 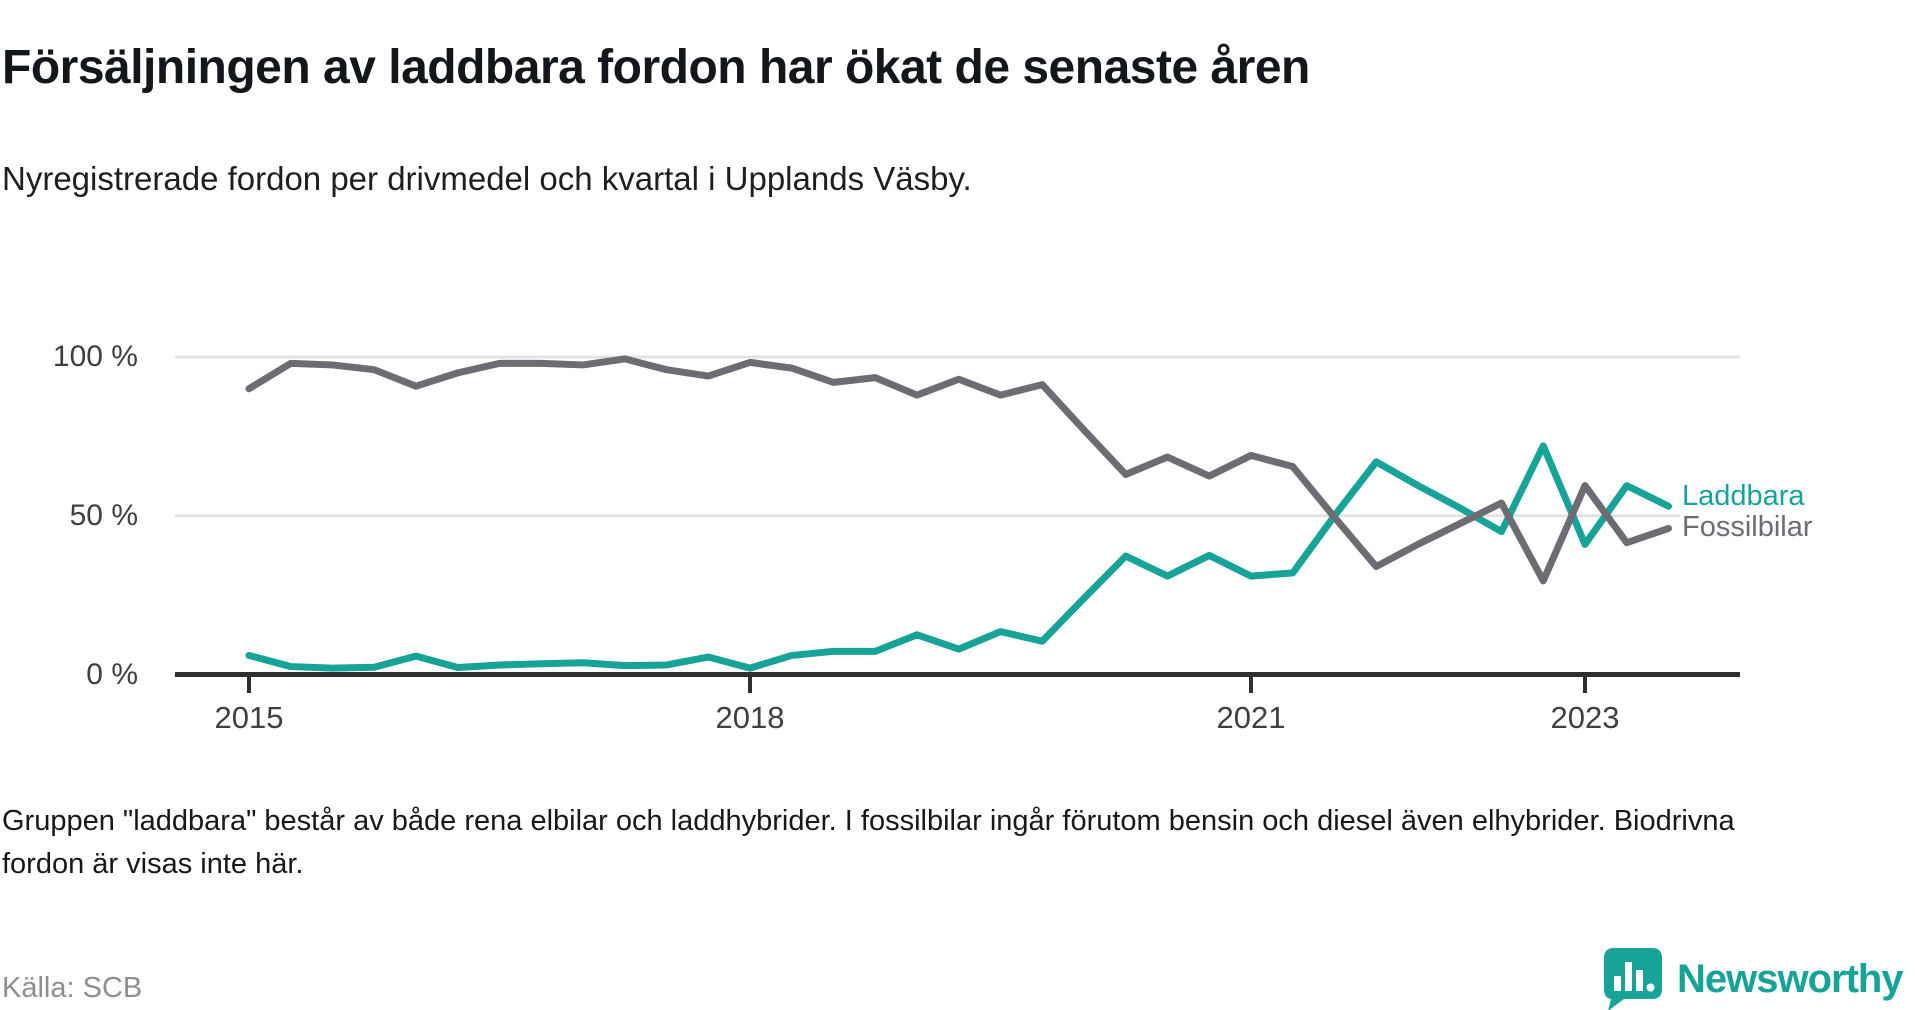 I want to click on newsworthy-logo: Newsworthy, so click(x=1752, y=978).